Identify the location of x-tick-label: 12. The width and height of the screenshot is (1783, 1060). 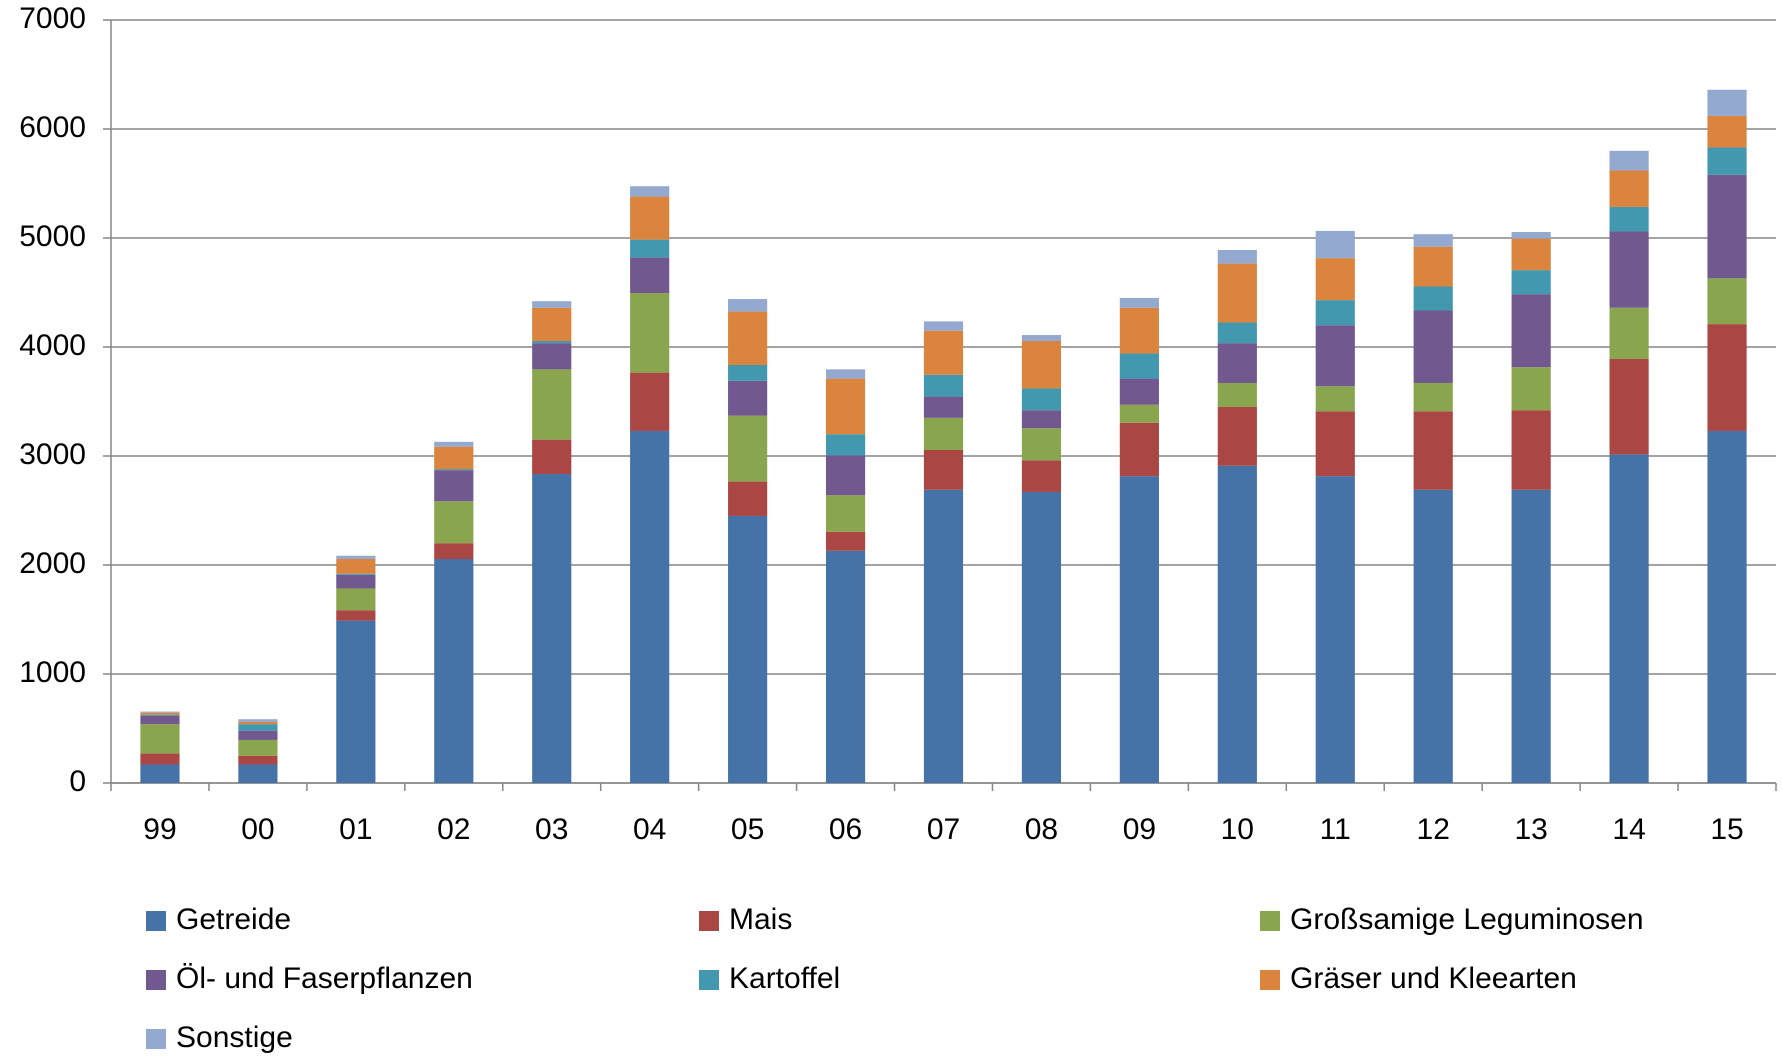
(1433, 829).